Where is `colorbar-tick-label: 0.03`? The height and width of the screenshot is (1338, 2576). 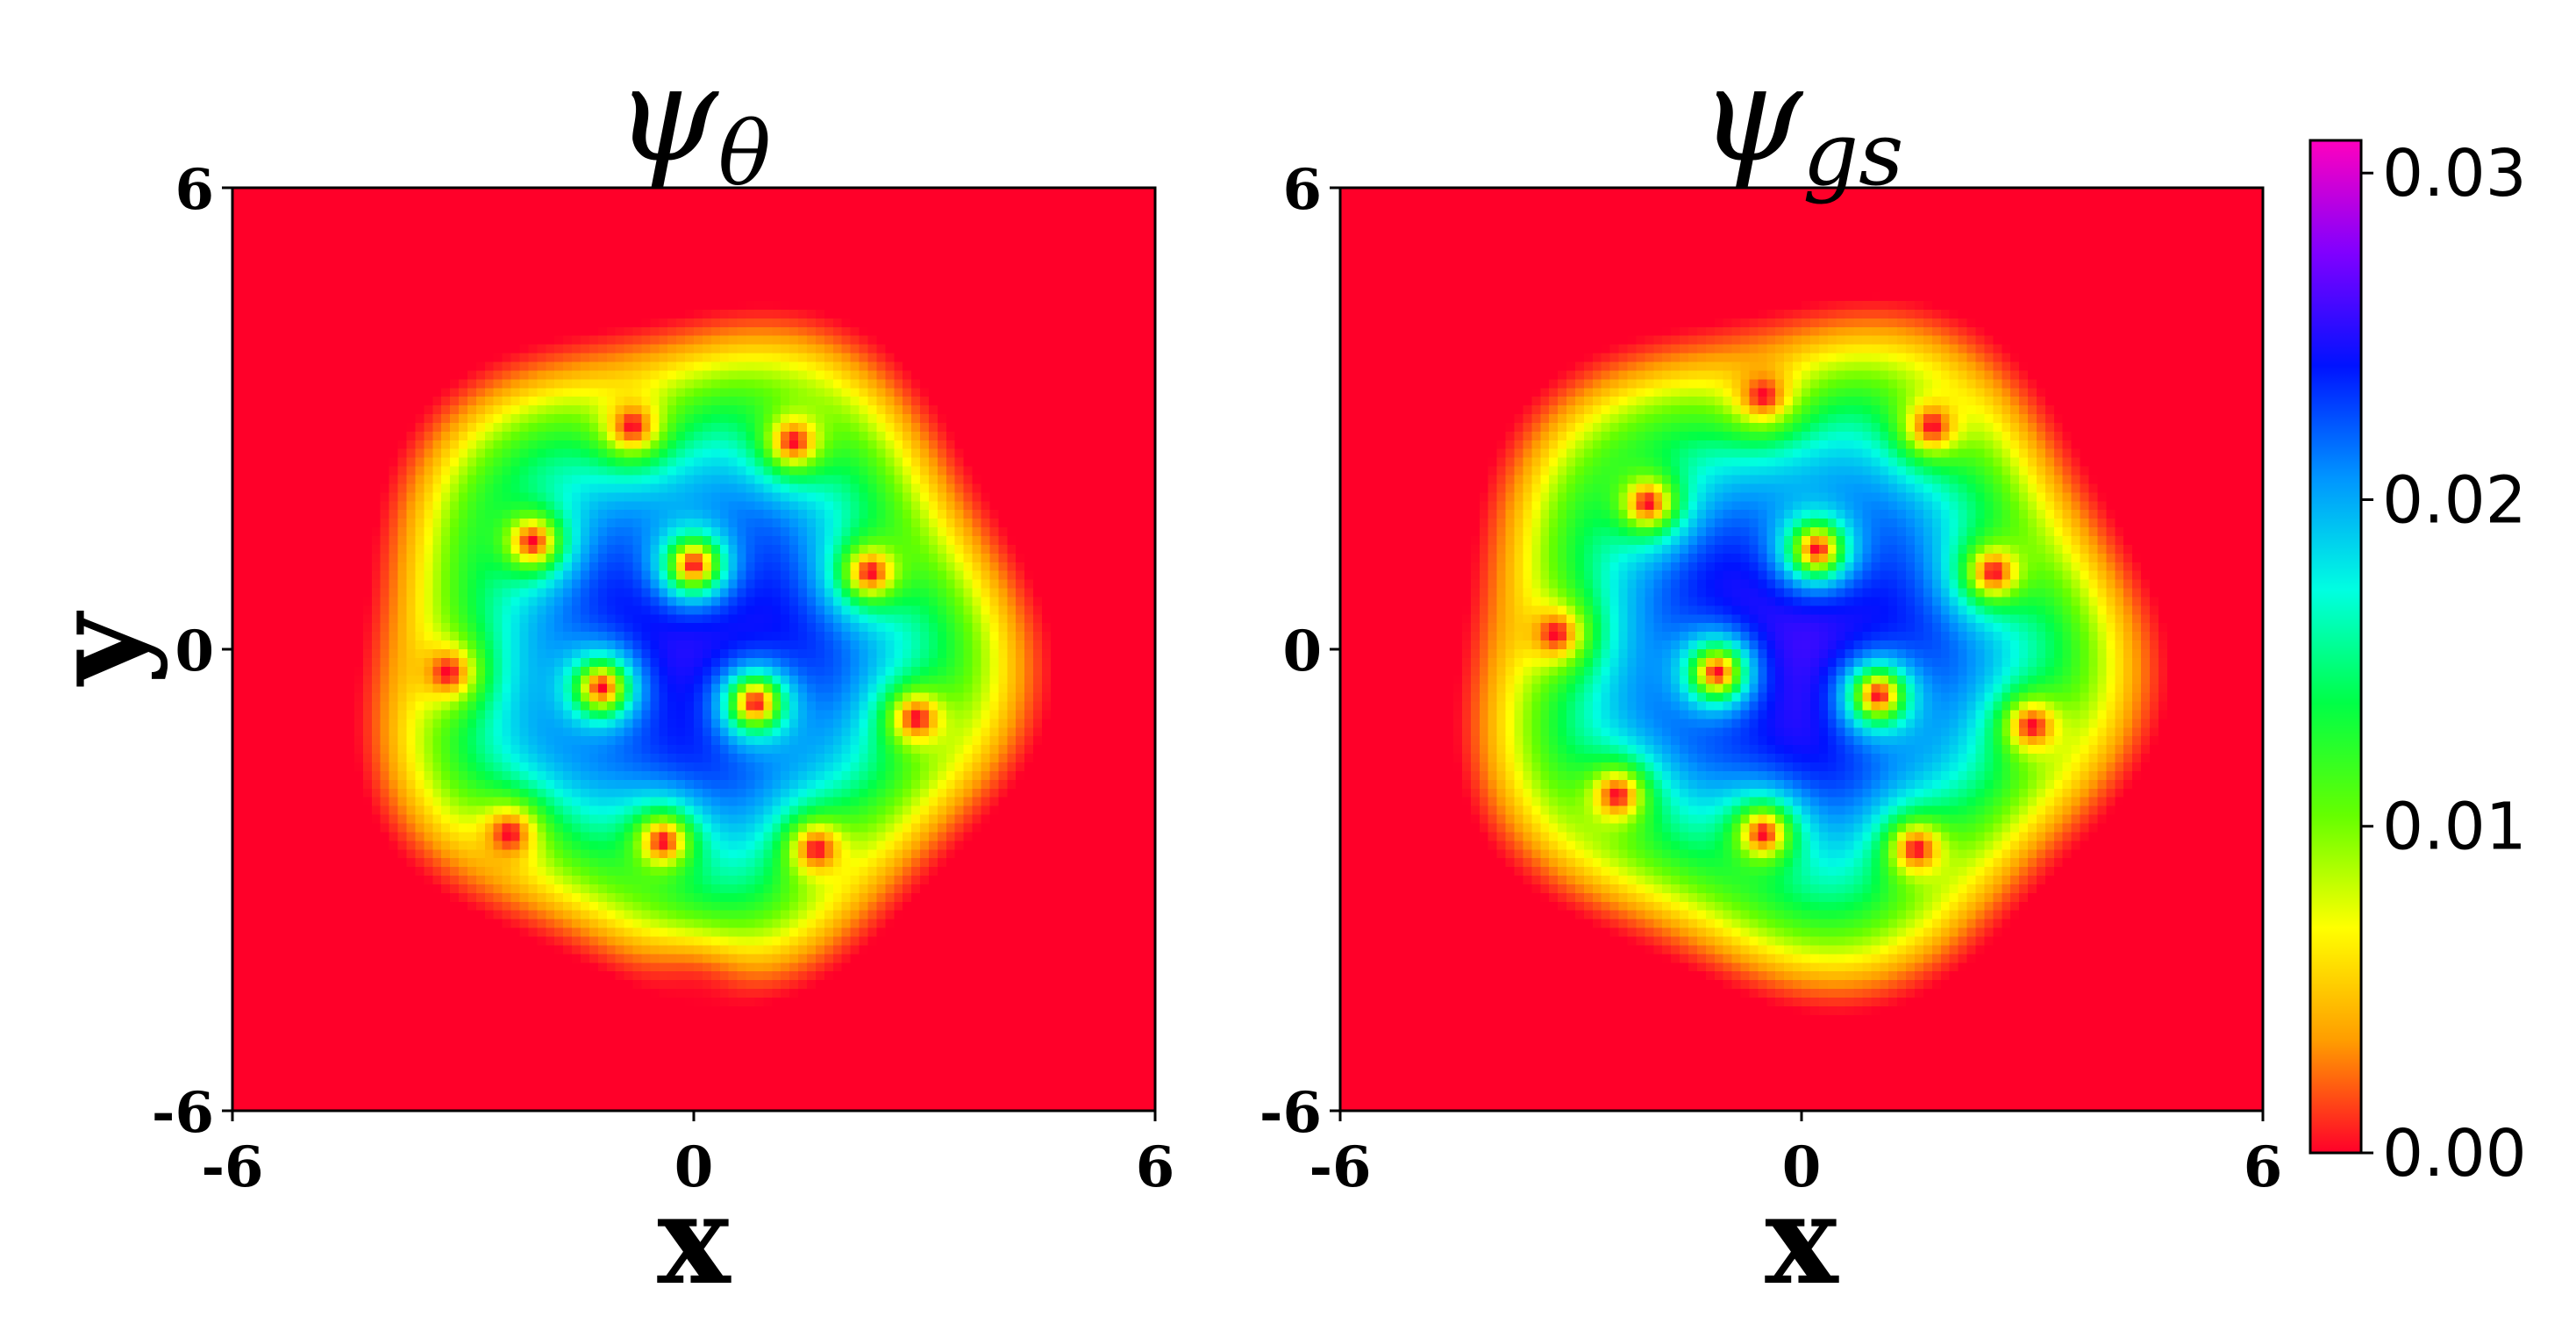 colorbar-tick-label: 0.03 is located at coordinates (2455, 173).